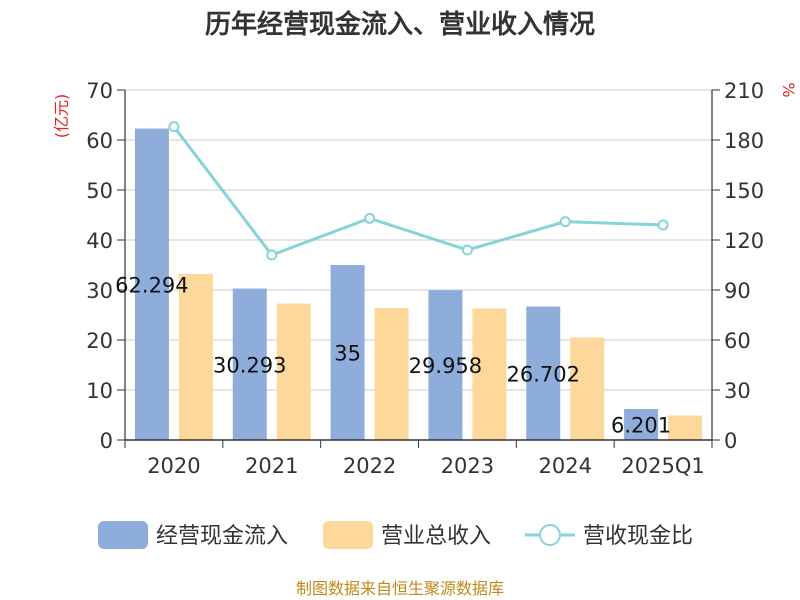 The image size is (800, 600). Describe the element at coordinates (271, 466) in the screenshot. I see `x-tick-label: 2021` at that location.